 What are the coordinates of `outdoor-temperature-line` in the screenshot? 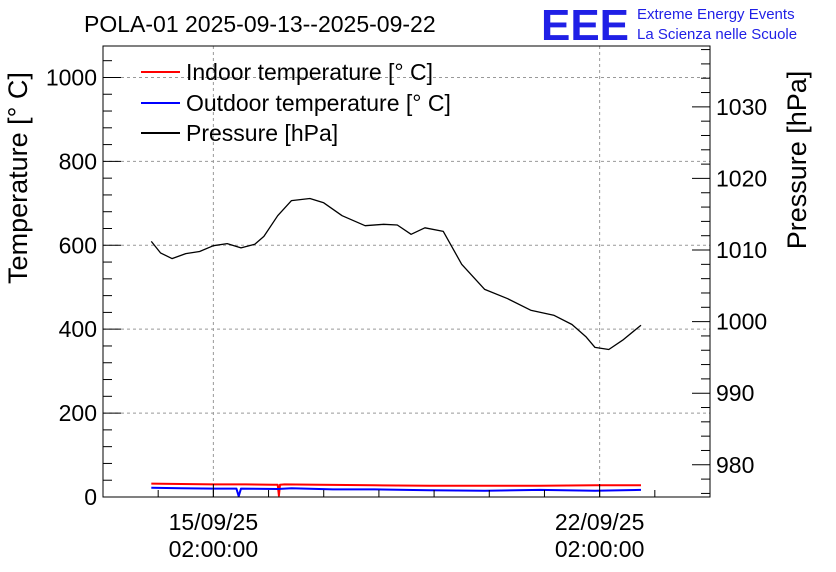 It's located at (396, 492).